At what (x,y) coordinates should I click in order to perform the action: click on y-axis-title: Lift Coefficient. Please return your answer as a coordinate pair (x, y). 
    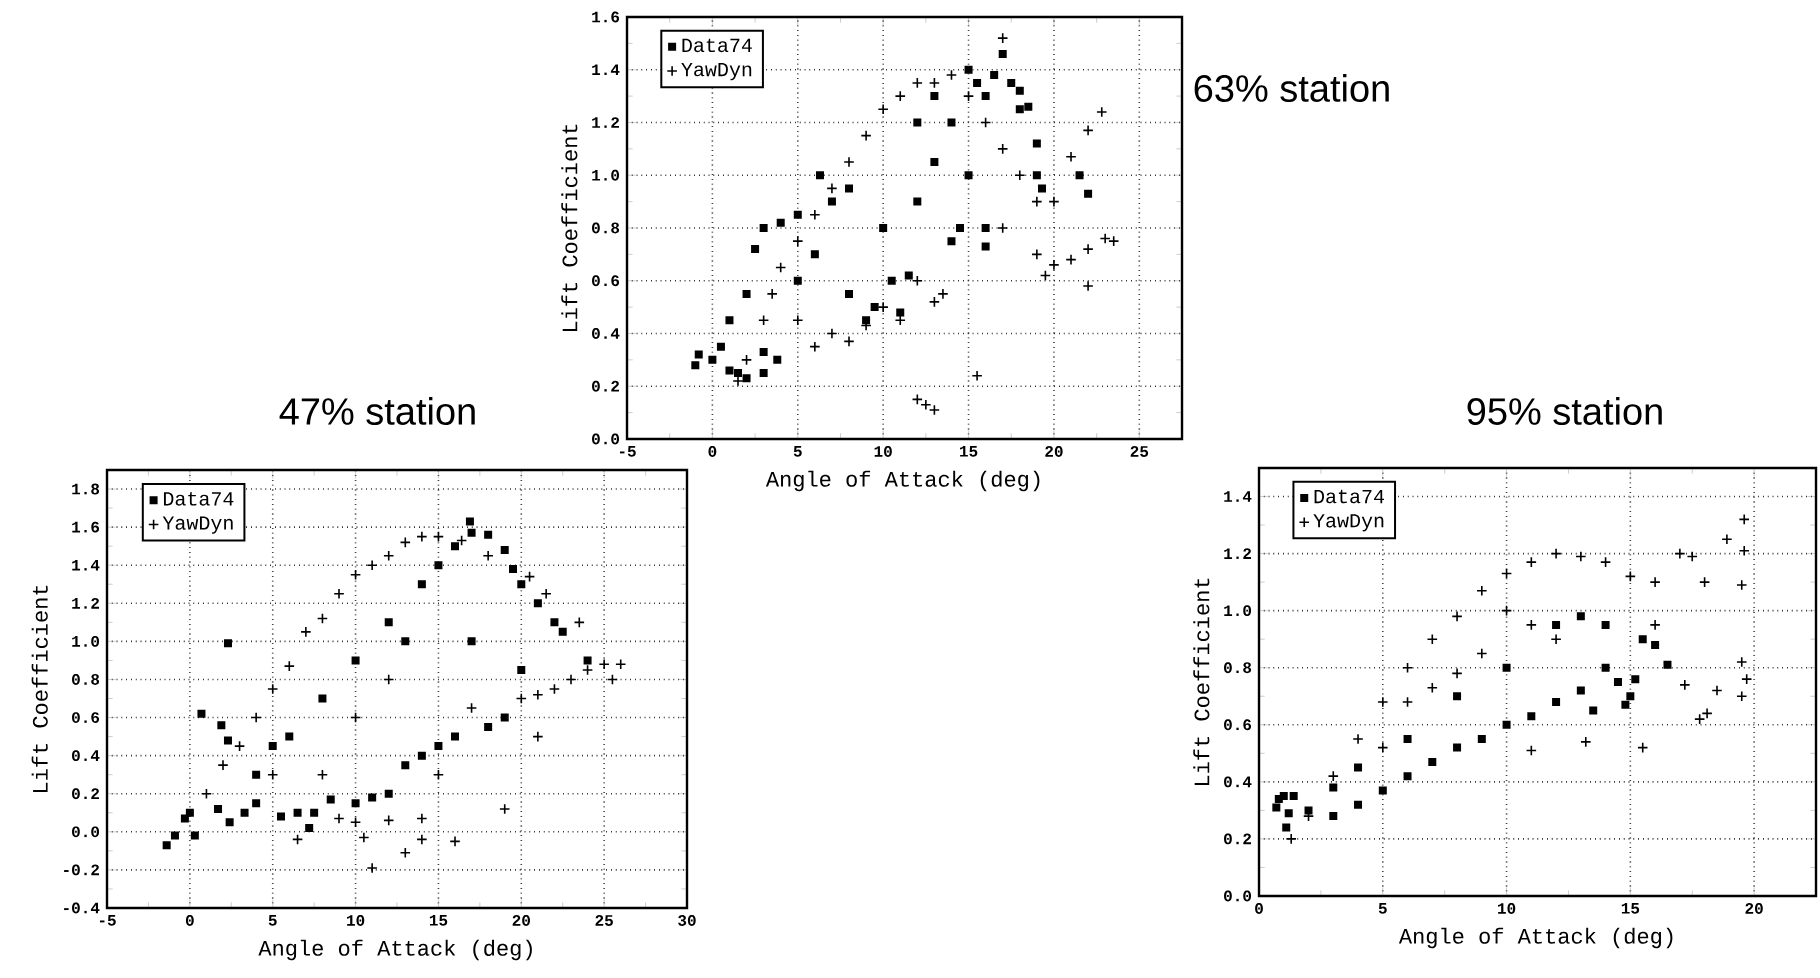
    Looking at the image, I should click on (1201, 682).